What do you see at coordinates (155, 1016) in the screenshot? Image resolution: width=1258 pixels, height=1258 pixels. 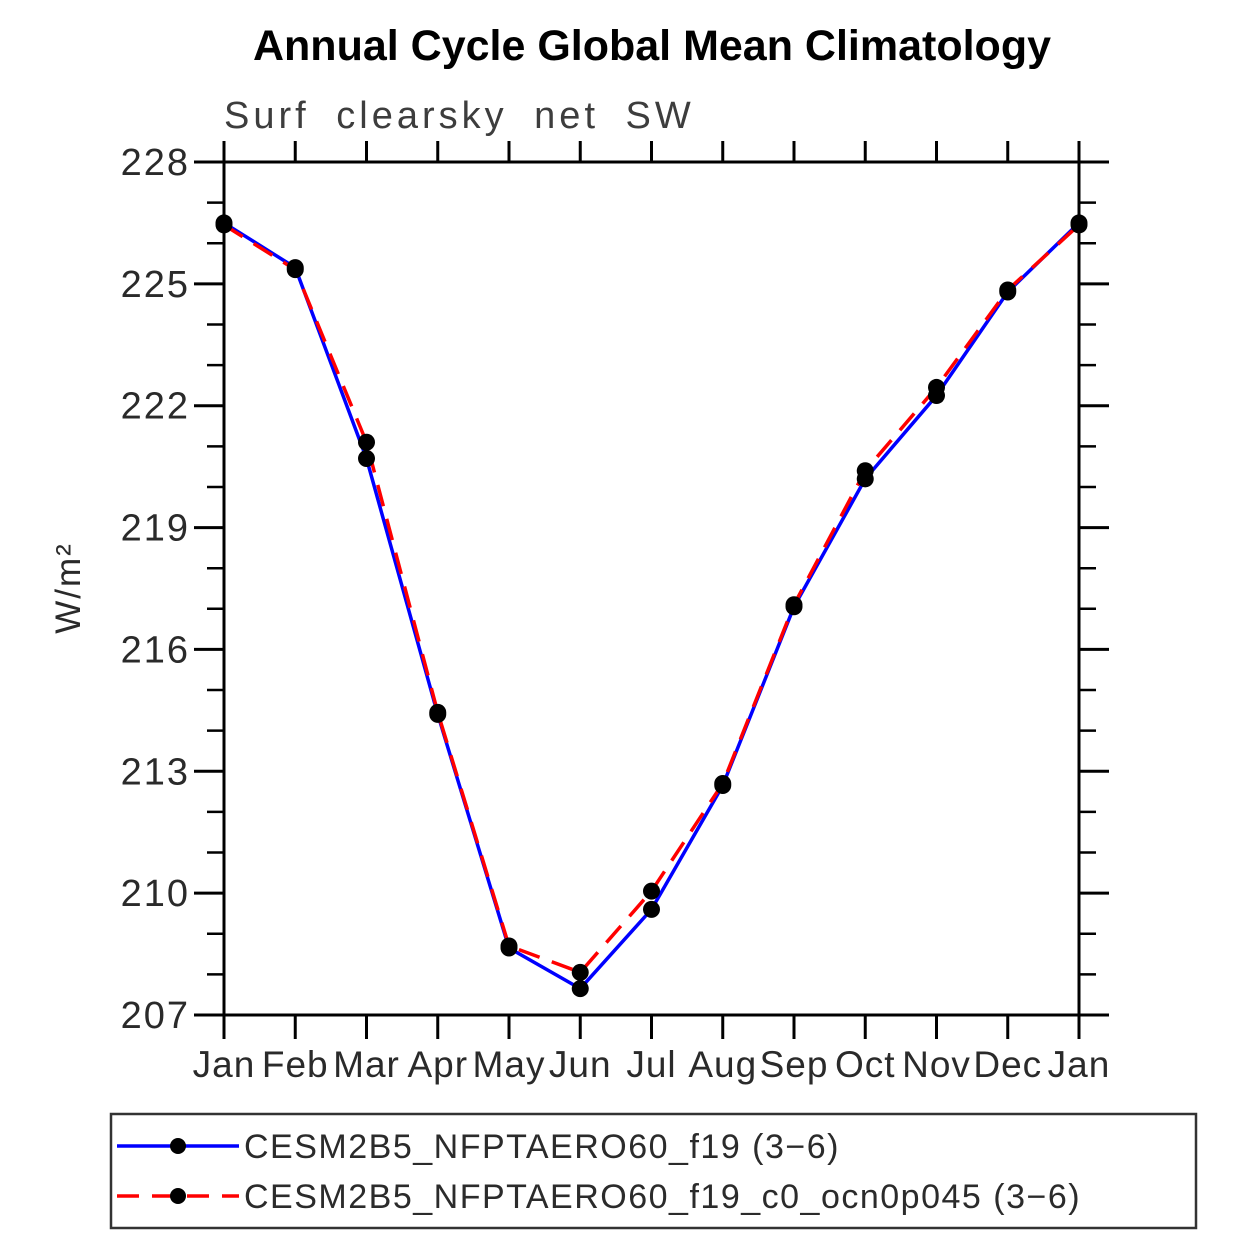 I see `y-tick-label: 207` at bounding box center [155, 1016].